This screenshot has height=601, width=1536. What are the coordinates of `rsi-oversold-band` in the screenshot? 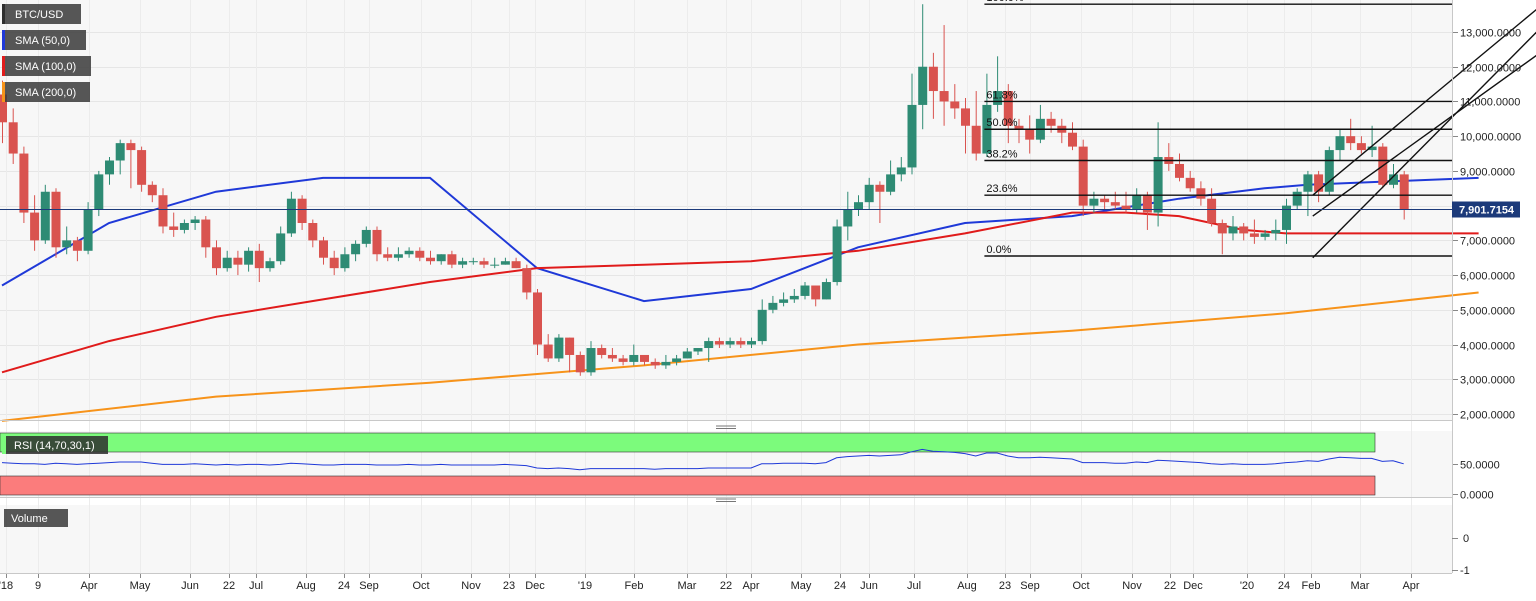 It's located at (688, 485).